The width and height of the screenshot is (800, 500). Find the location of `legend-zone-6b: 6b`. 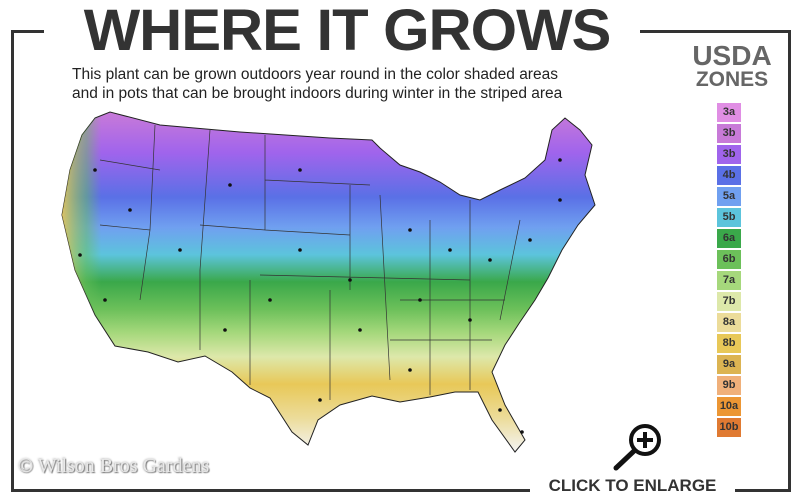

legend-zone-6b: 6b is located at coordinates (729, 259).